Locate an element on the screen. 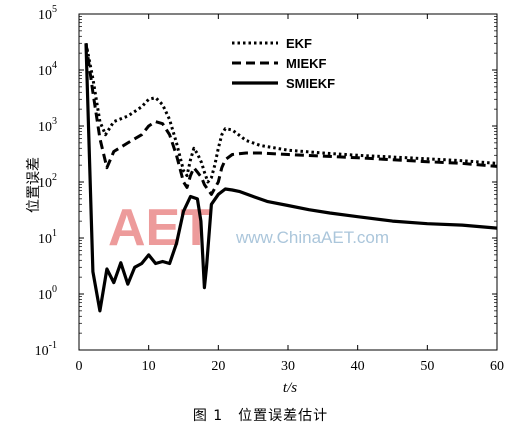  y-tick-exponent: -1 is located at coordinates (53, 345).